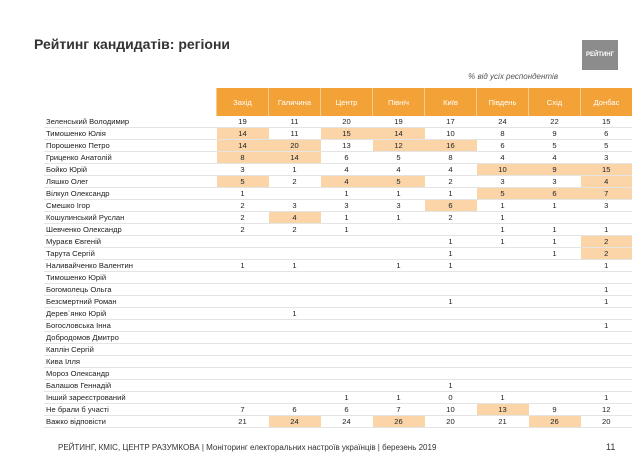 Image resolution: width=638 pixels, height=456 pixels. Describe the element at coordinates (130, 265) in the screenshot. I see `row-name: Наливайченко Валентин` at that location.